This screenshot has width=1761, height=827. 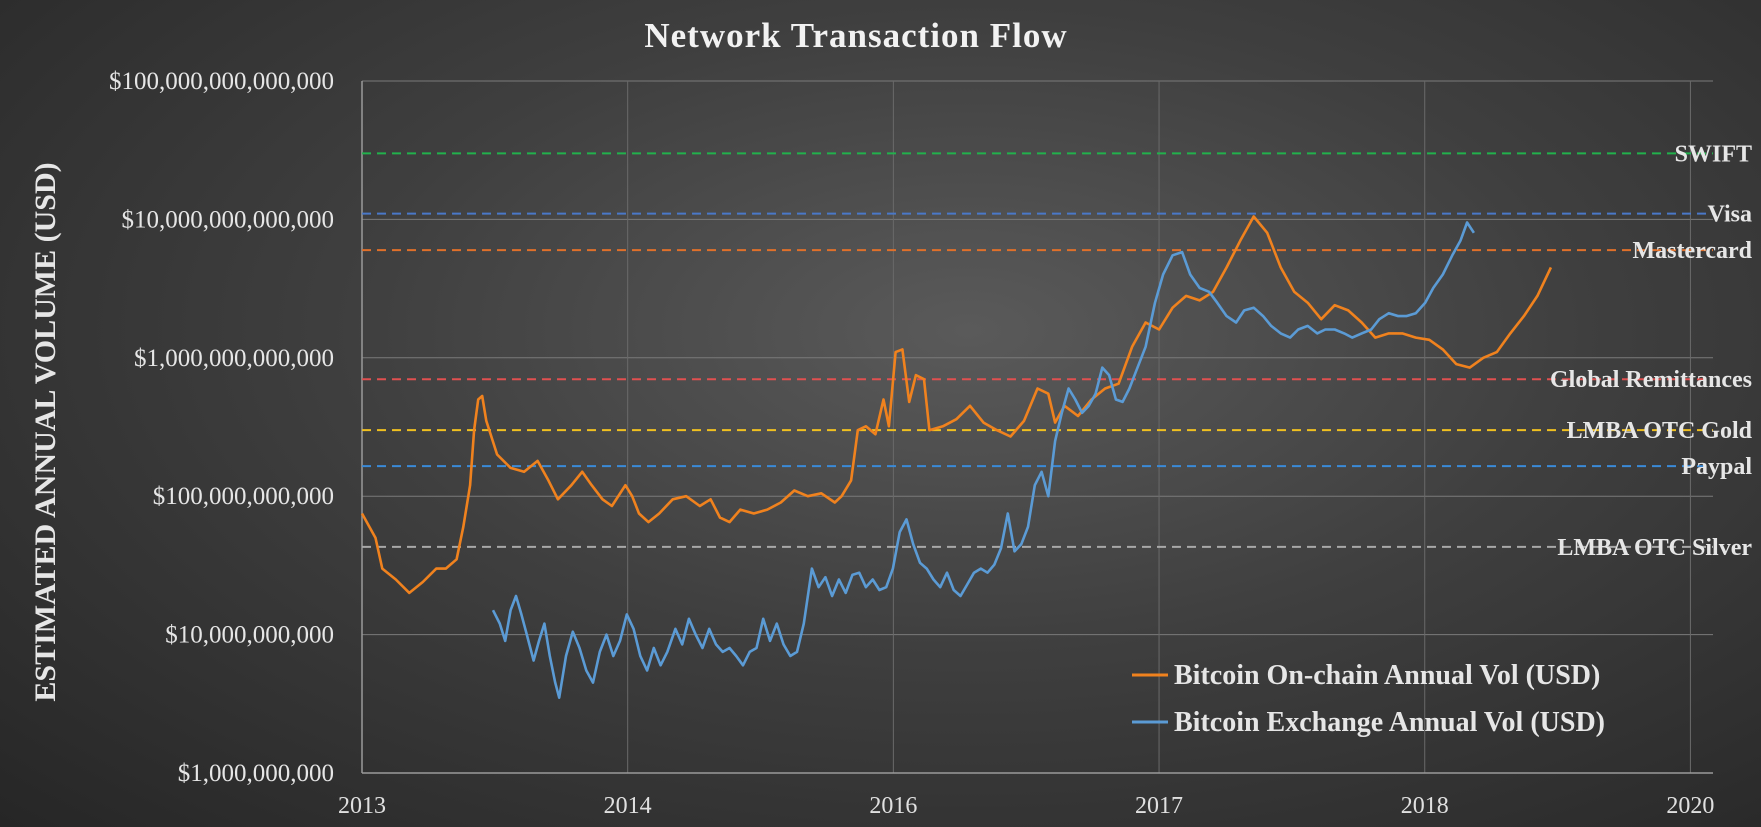 I want to click on legend-label-exchange: Bitcoin Exchange Annual Vol (USD), so click(x=1389, y=722).